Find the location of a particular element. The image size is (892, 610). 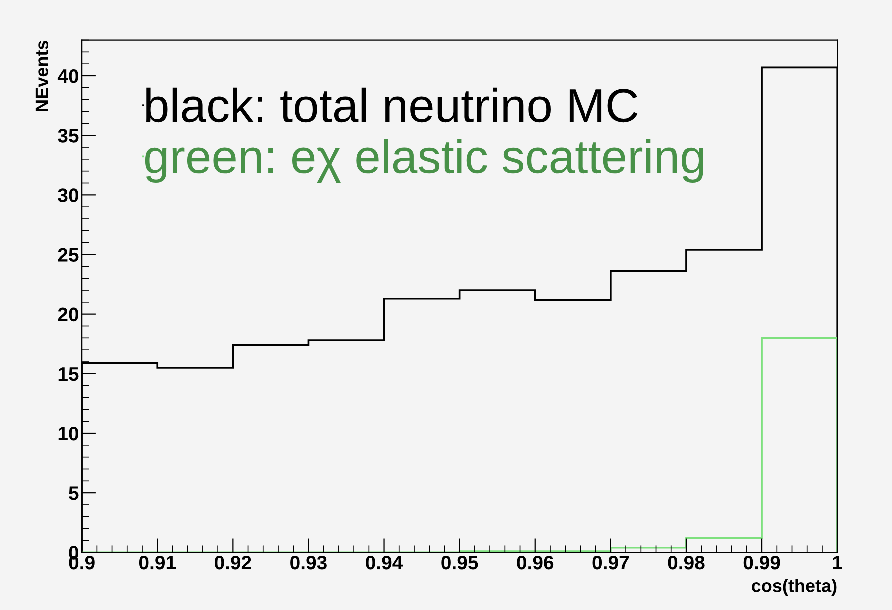

y-tick-label: 25 is located at coordinates (68, 255).